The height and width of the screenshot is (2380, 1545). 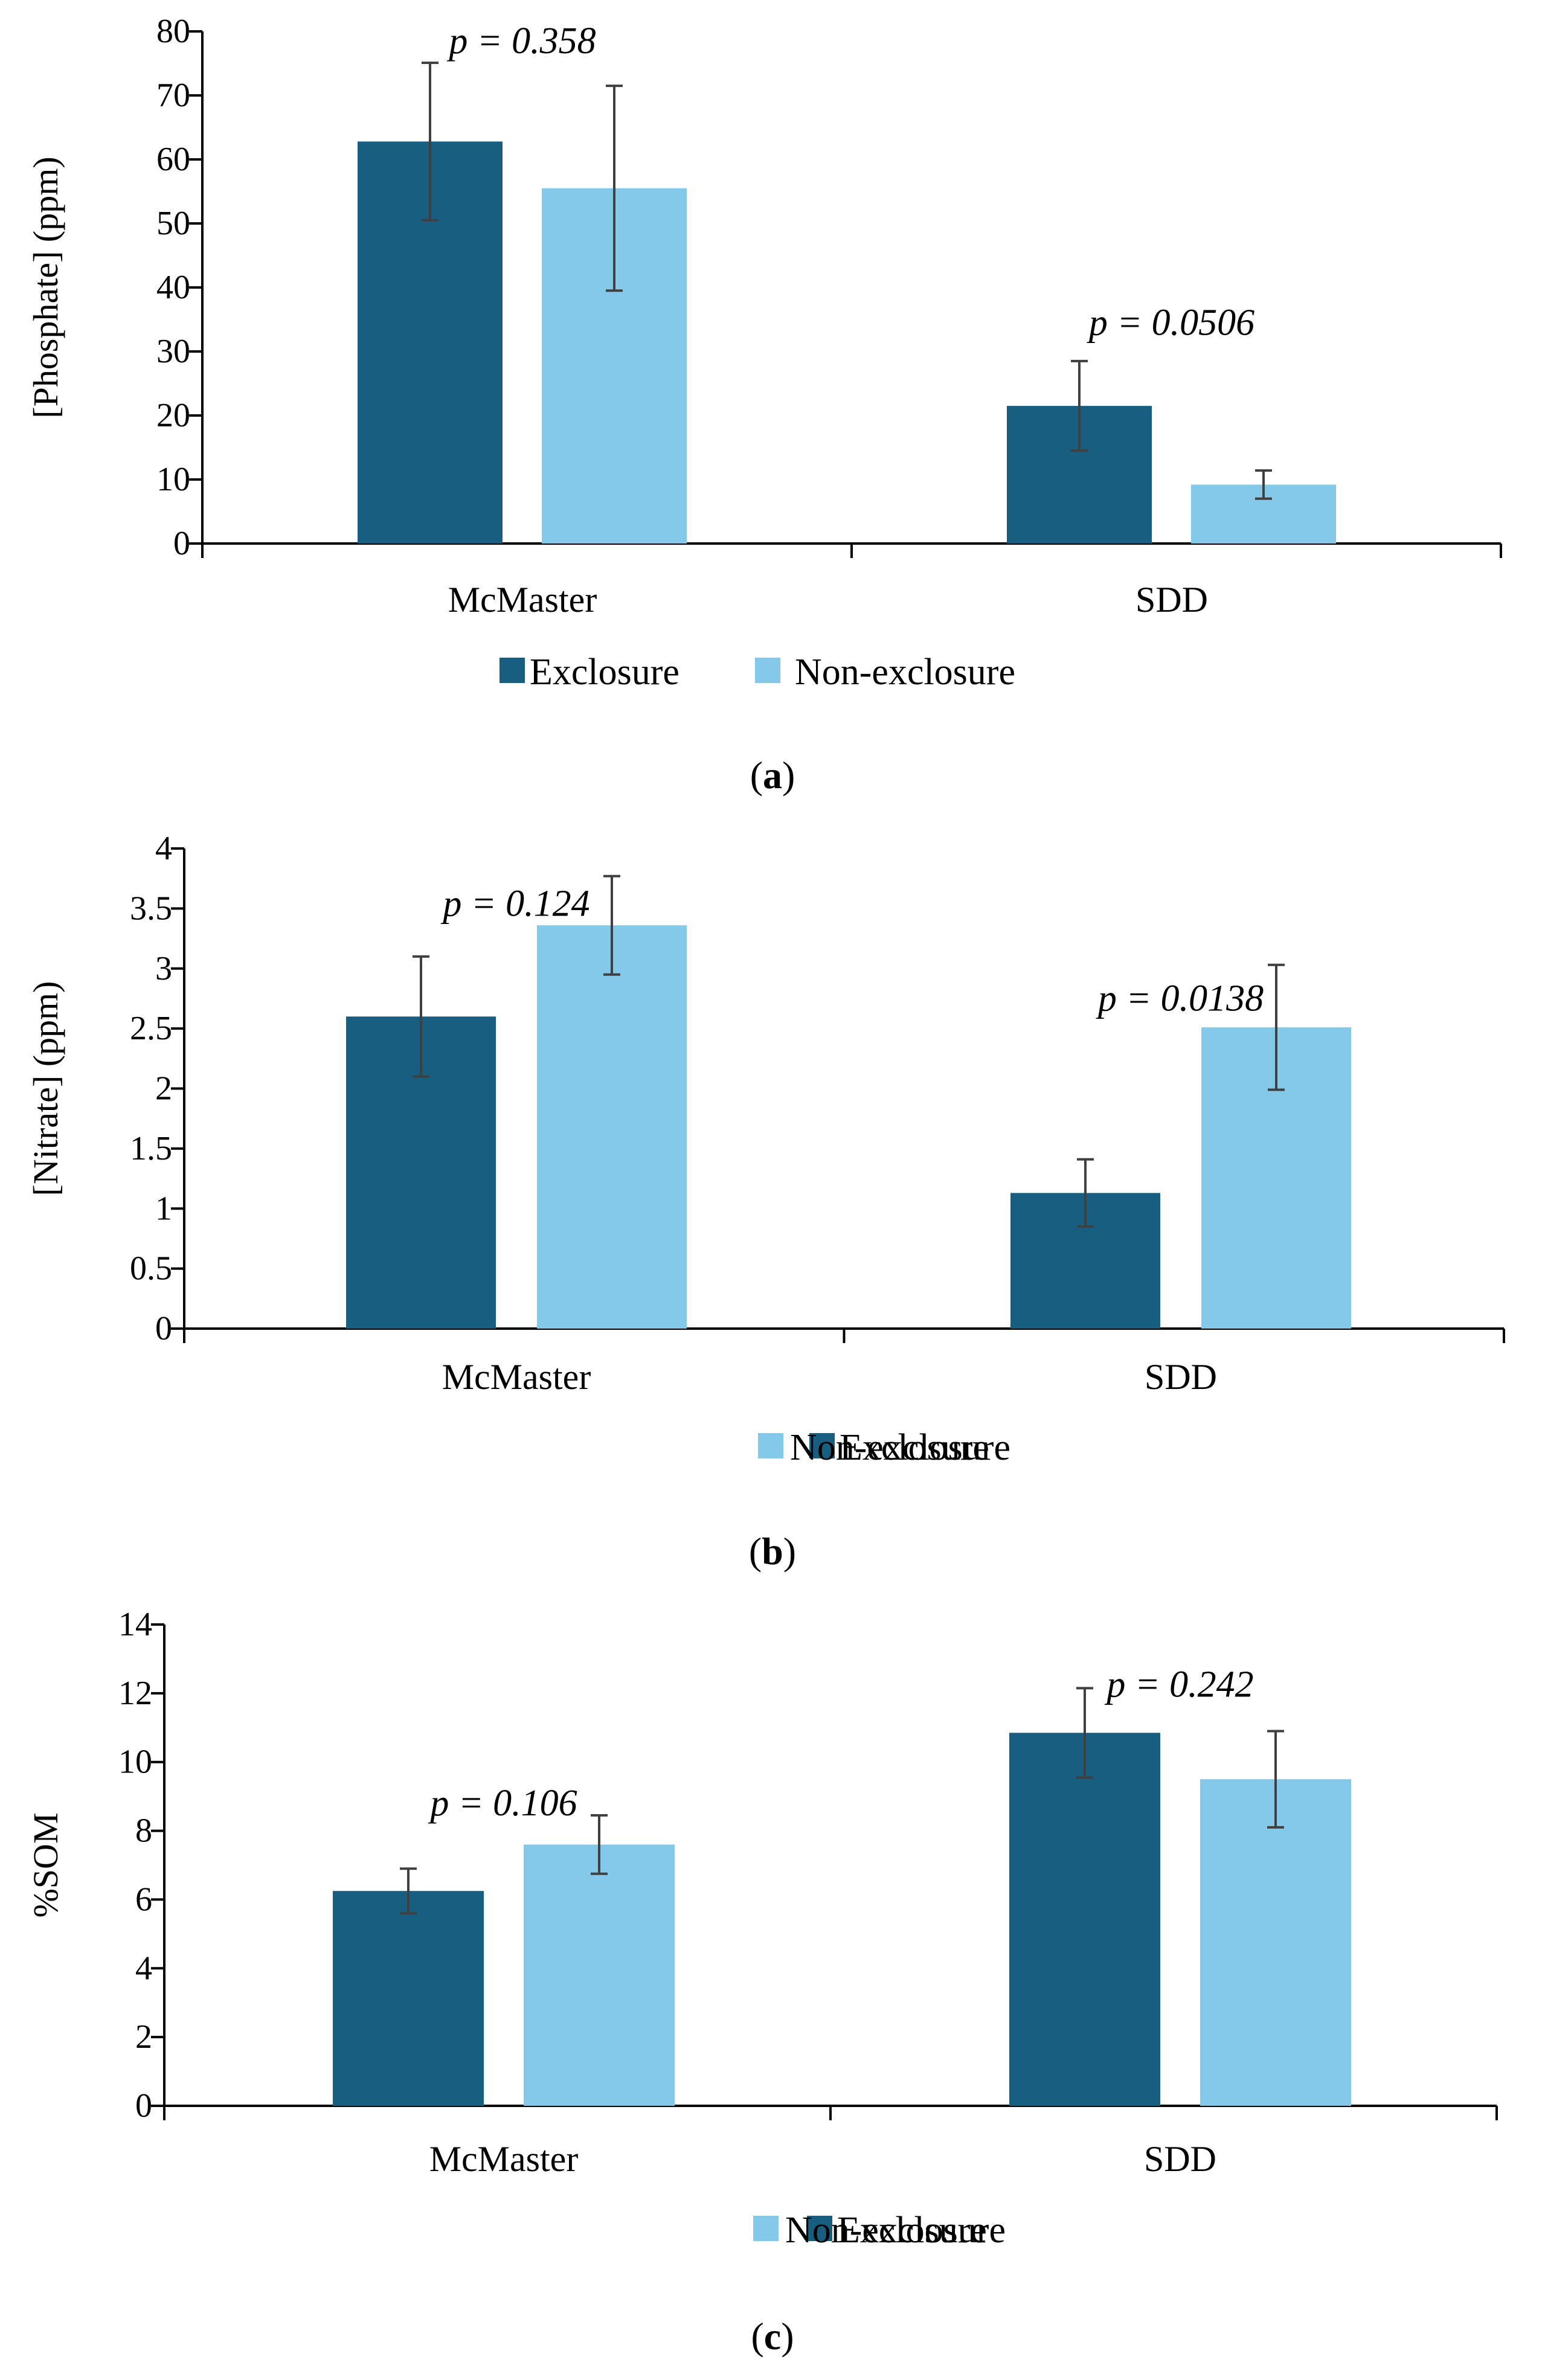 I want to click on y-tick-label: 2.5, so click(x=151, y=1028).